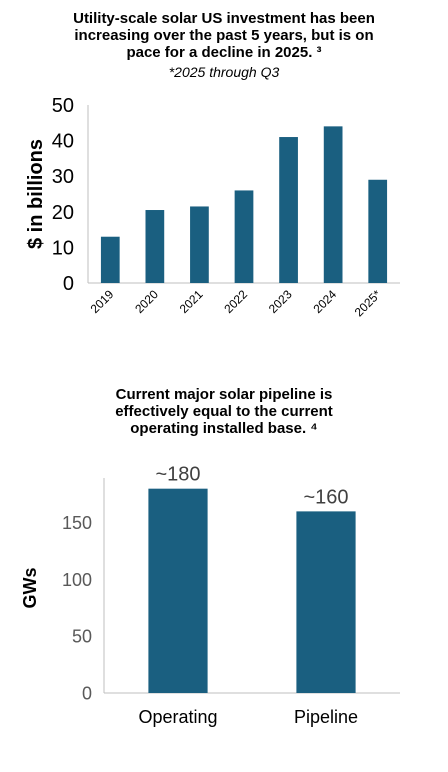 The height and width of the screenshot is (772, 448). What do you see at coordinates (177, 717) in the screenshot?
I see `x-tick-label: Operating` at bounding box center [177, 717].